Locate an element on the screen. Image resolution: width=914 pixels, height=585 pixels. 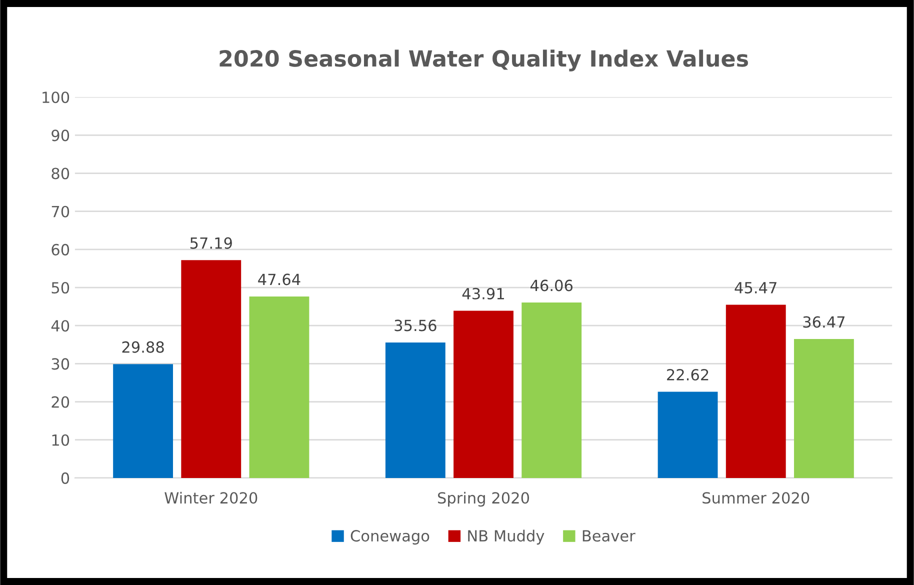
data-label: 36.47 is located at coordinates (824, 322).